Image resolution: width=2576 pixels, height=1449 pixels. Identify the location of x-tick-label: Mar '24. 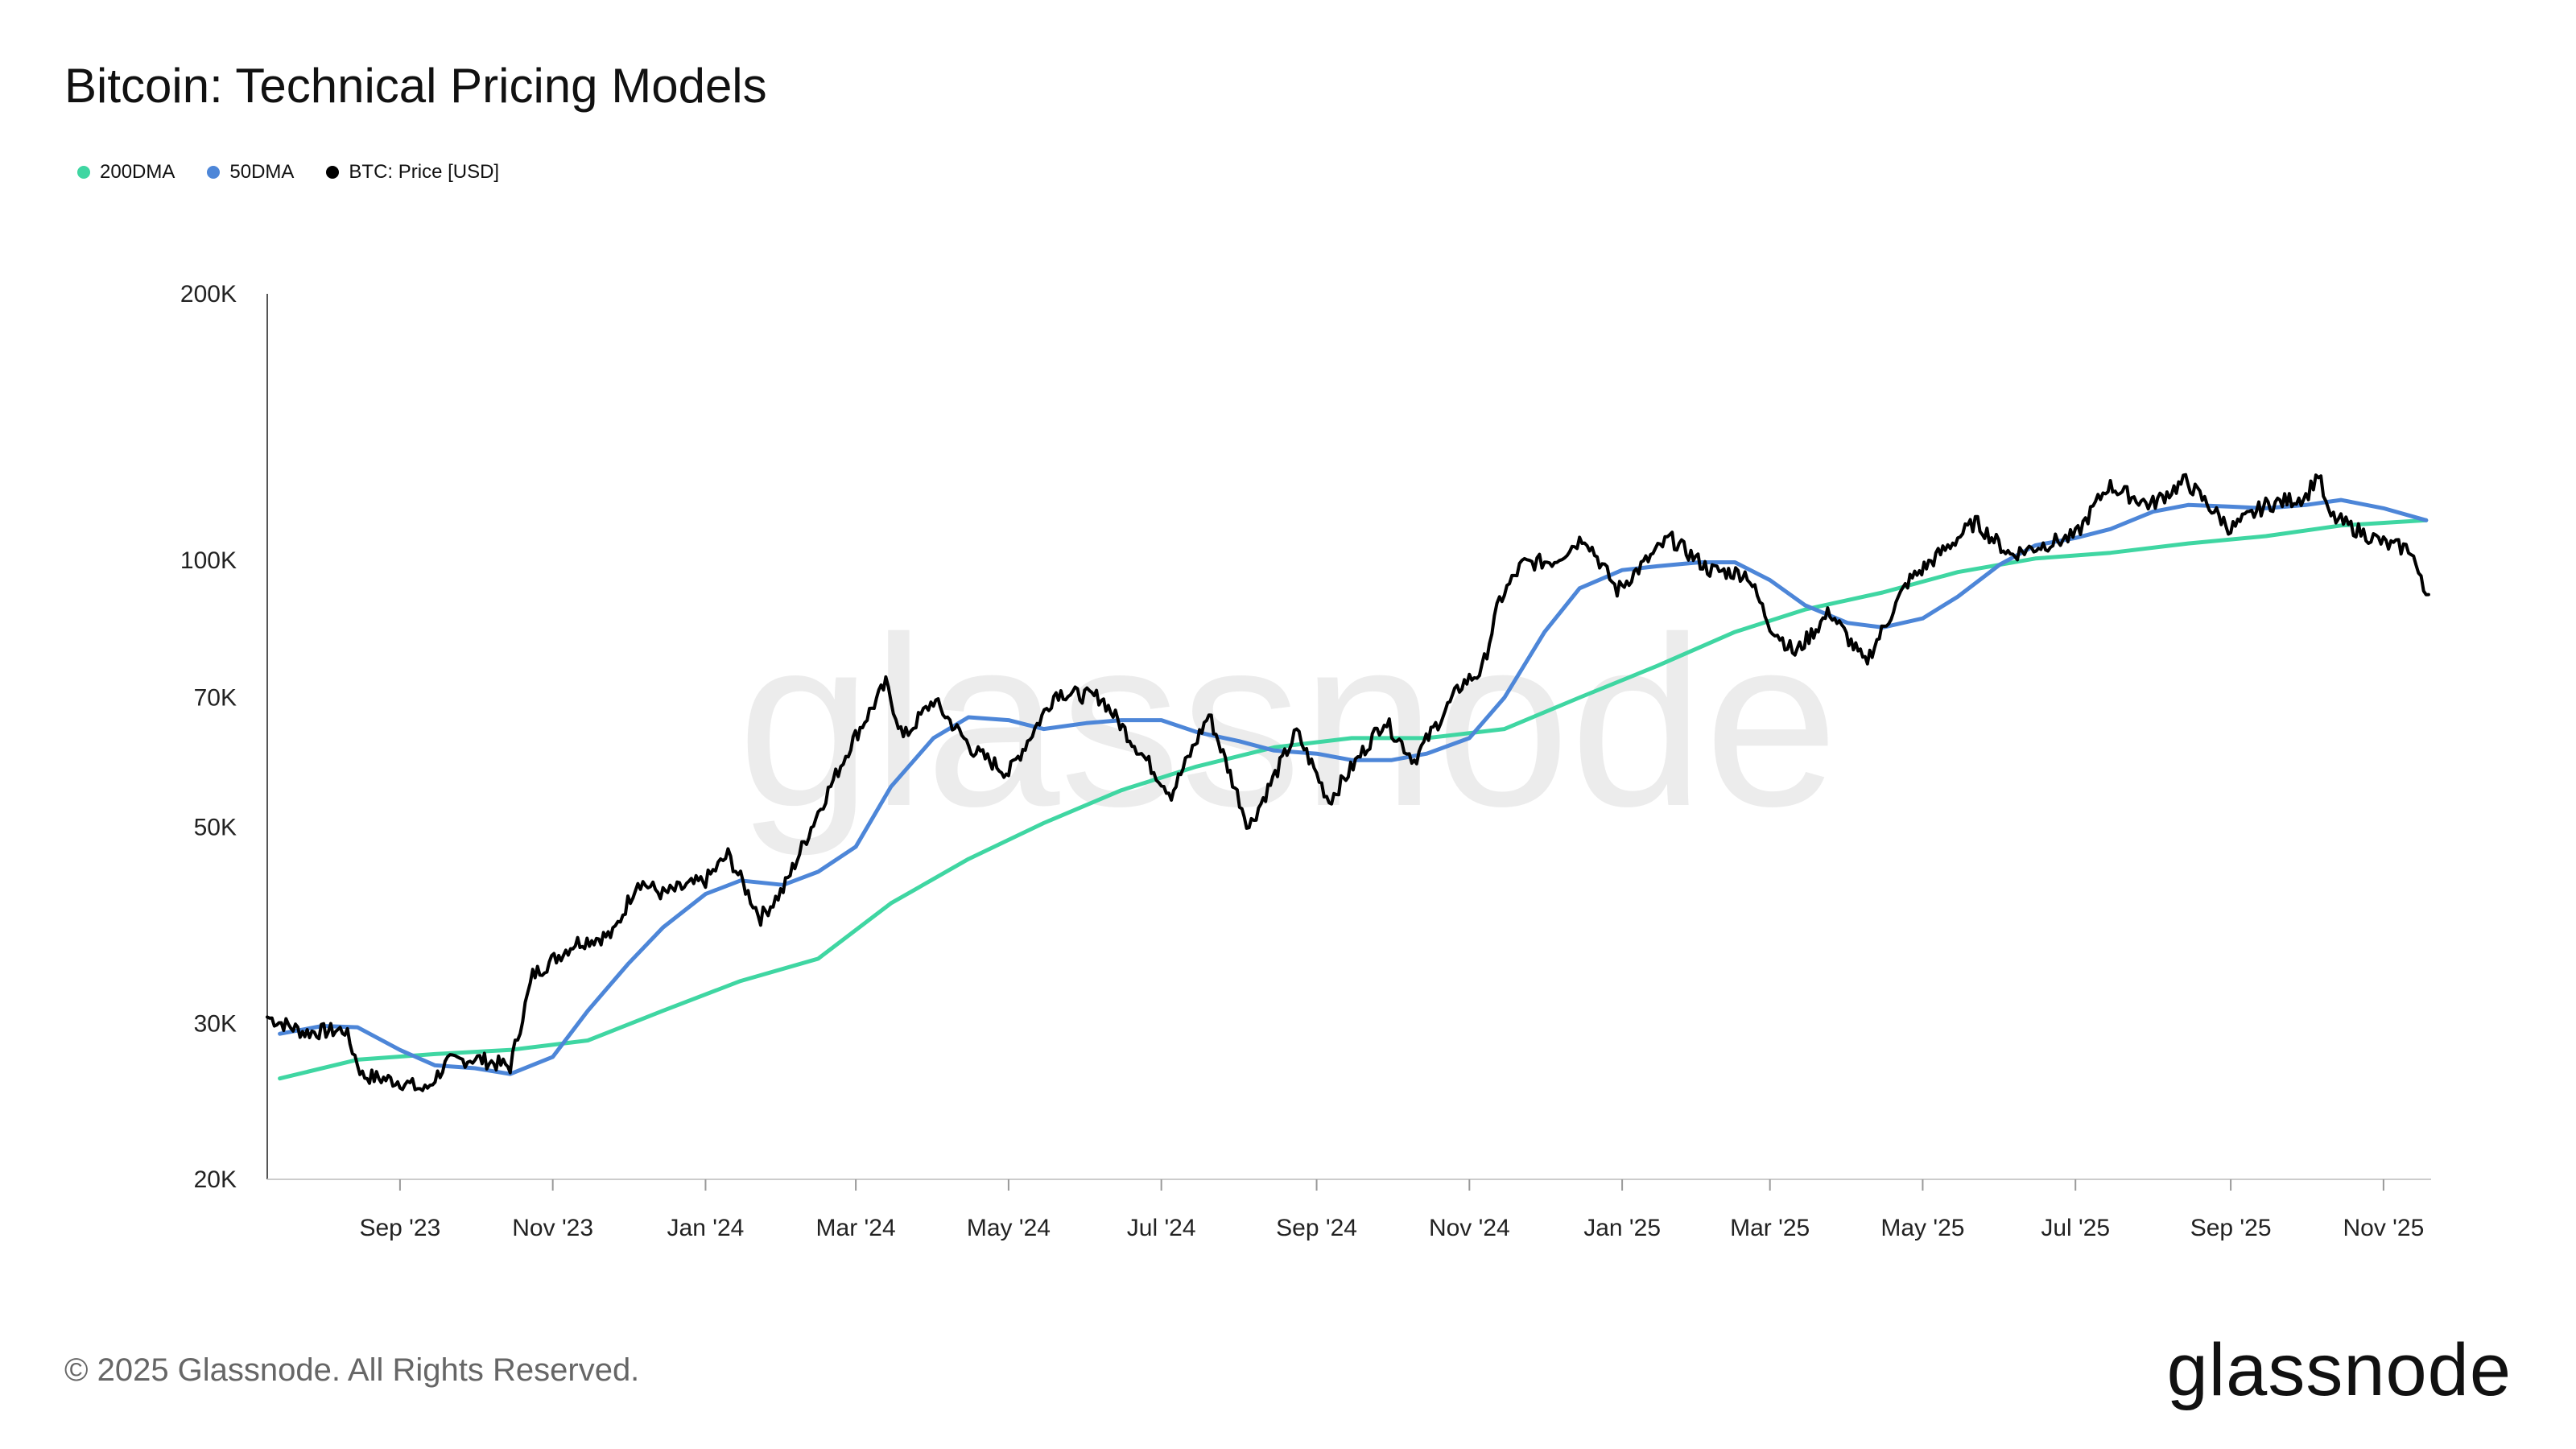
(856, 1228).